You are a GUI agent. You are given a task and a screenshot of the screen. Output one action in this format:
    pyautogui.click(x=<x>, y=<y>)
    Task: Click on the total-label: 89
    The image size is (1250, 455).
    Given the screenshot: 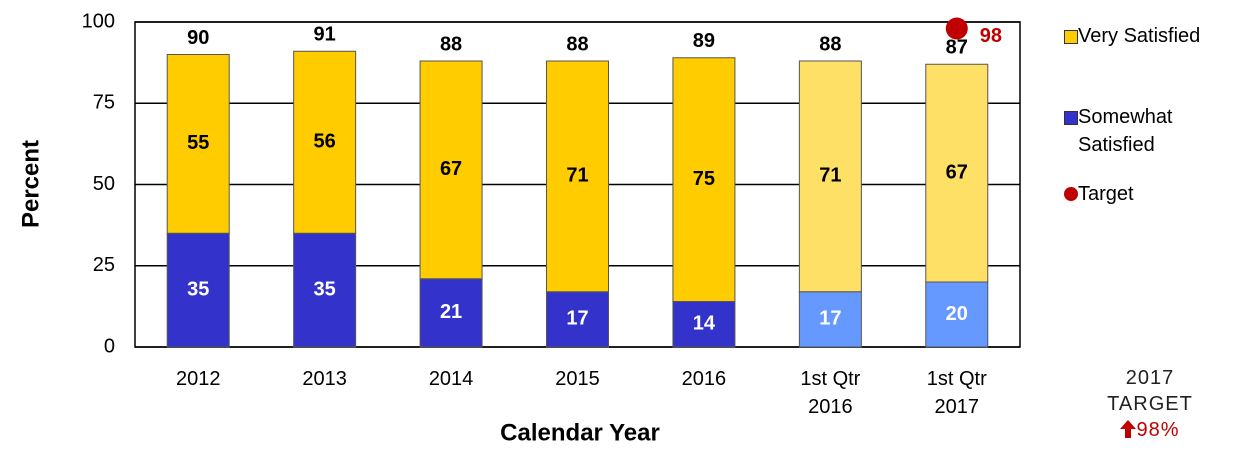 What is the action you would take?
    pyautogui.click(x=704, y=41)
    